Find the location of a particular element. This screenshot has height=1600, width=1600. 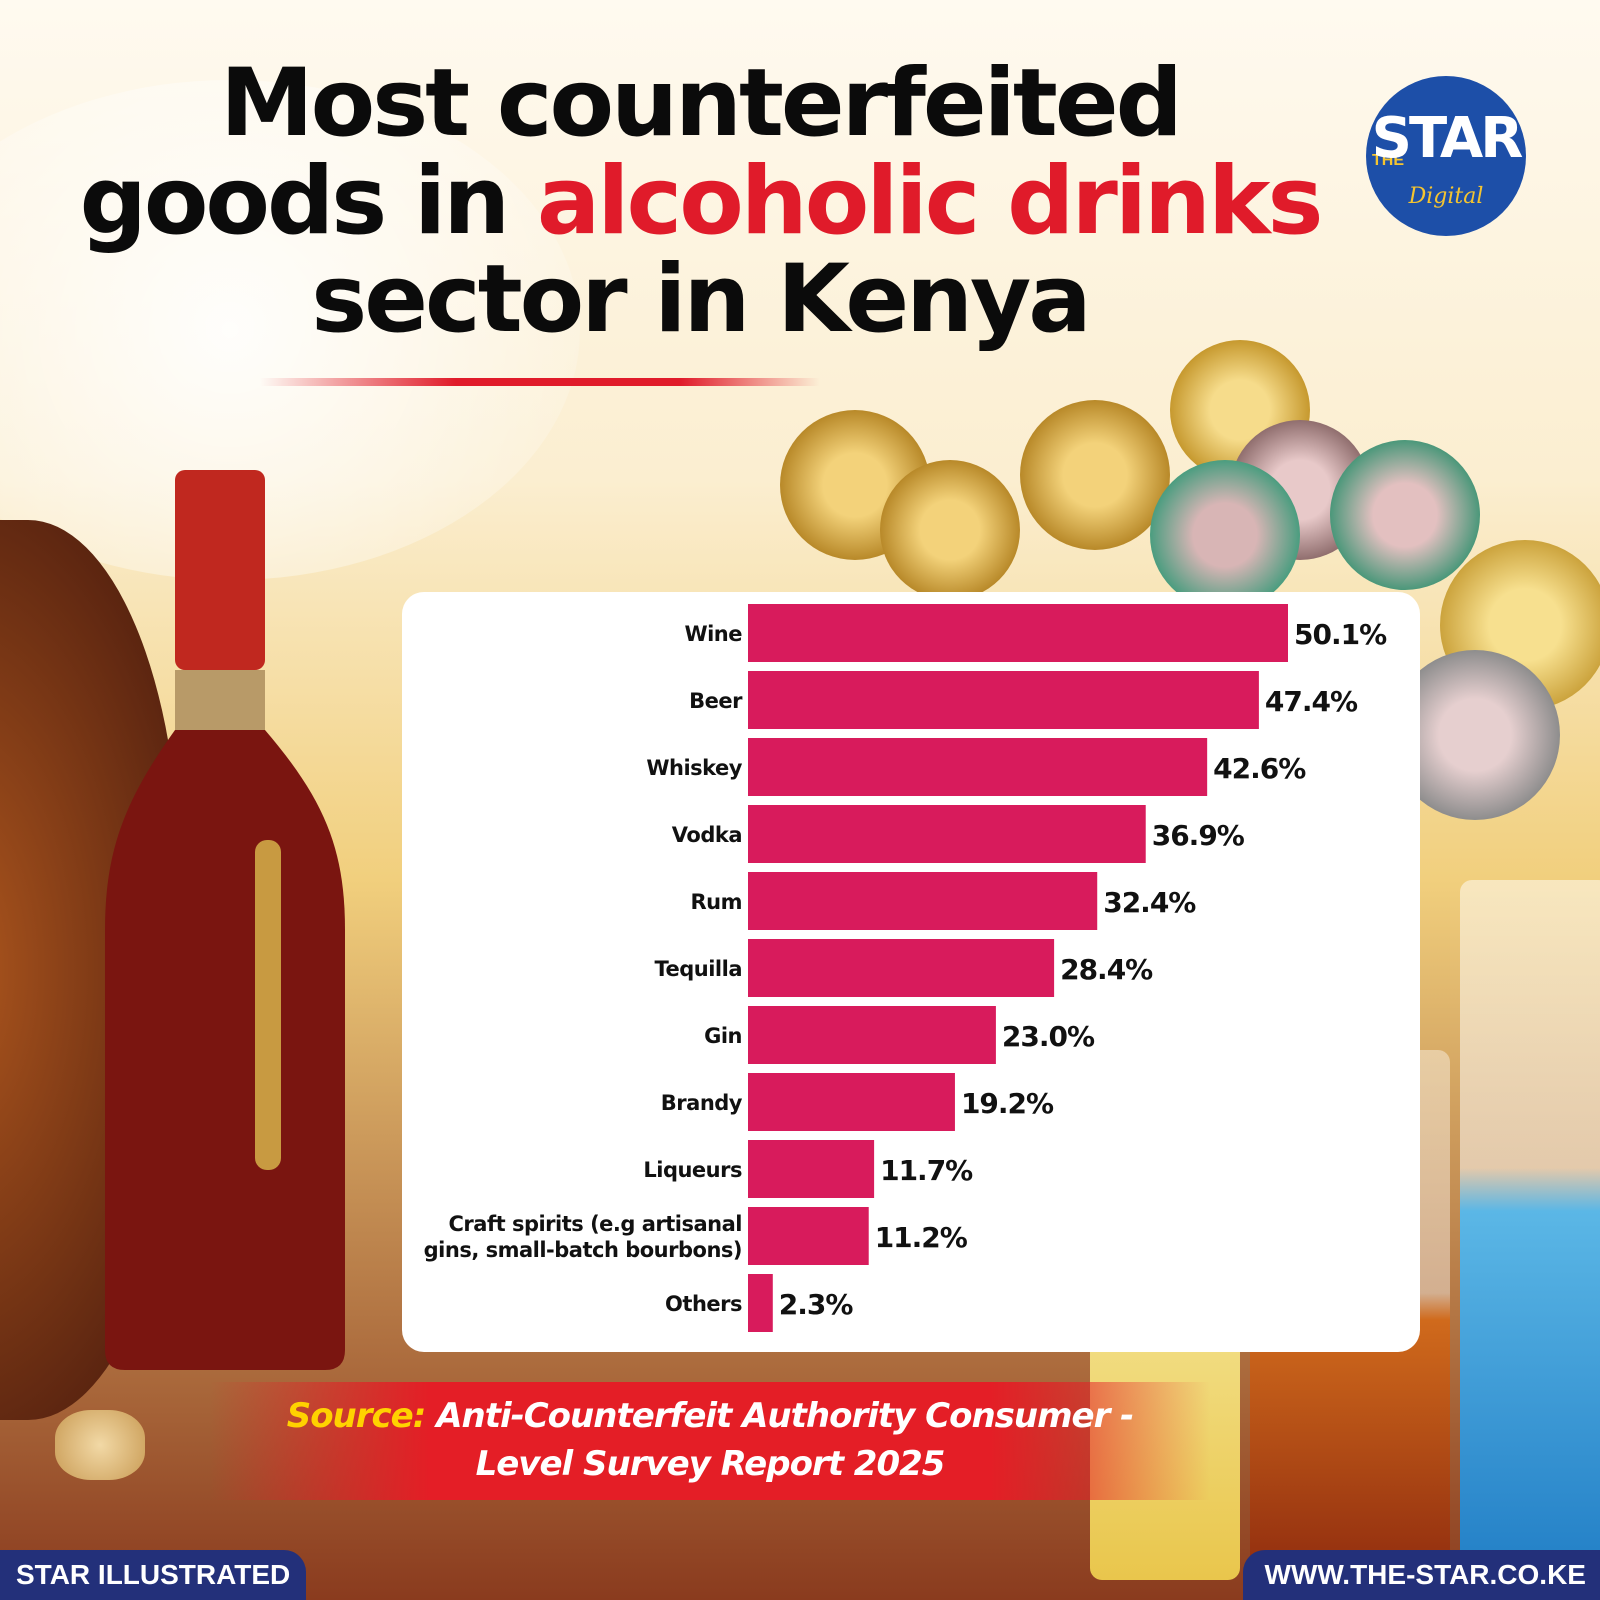

source-band is located at coordinates (710, 1441).